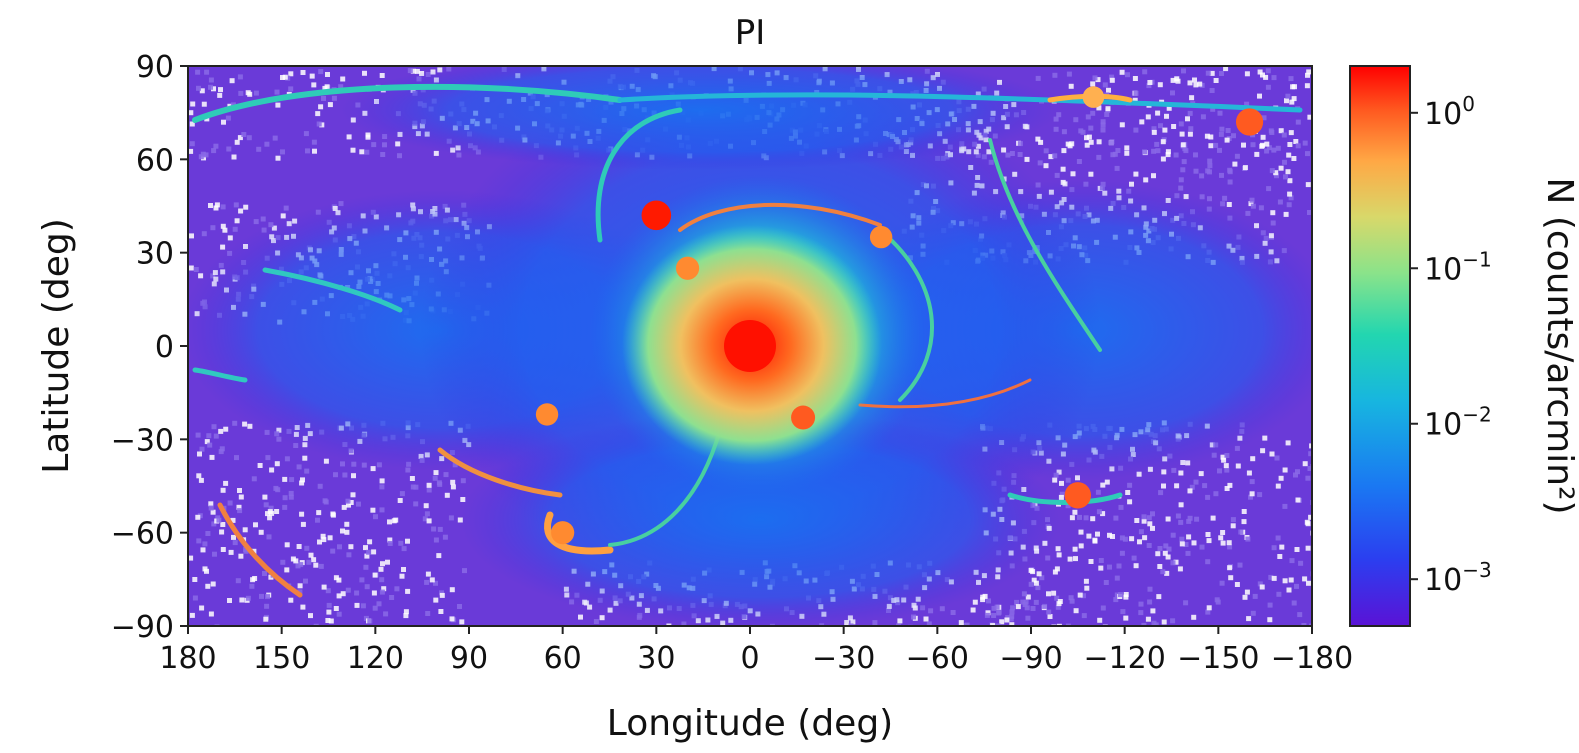 Image resolution: width=1579 pixels, height=753 pixels. I want to click on x-tick-label: −60, so click(937, 658).